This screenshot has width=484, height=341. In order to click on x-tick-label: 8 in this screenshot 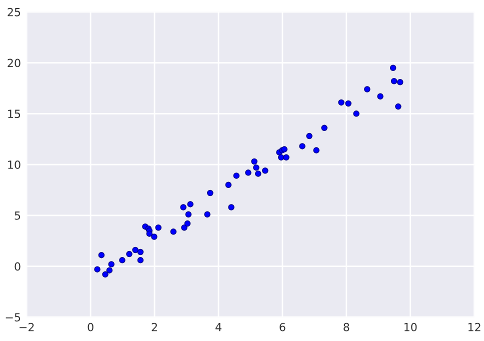, I will do `click(347, 327)`.